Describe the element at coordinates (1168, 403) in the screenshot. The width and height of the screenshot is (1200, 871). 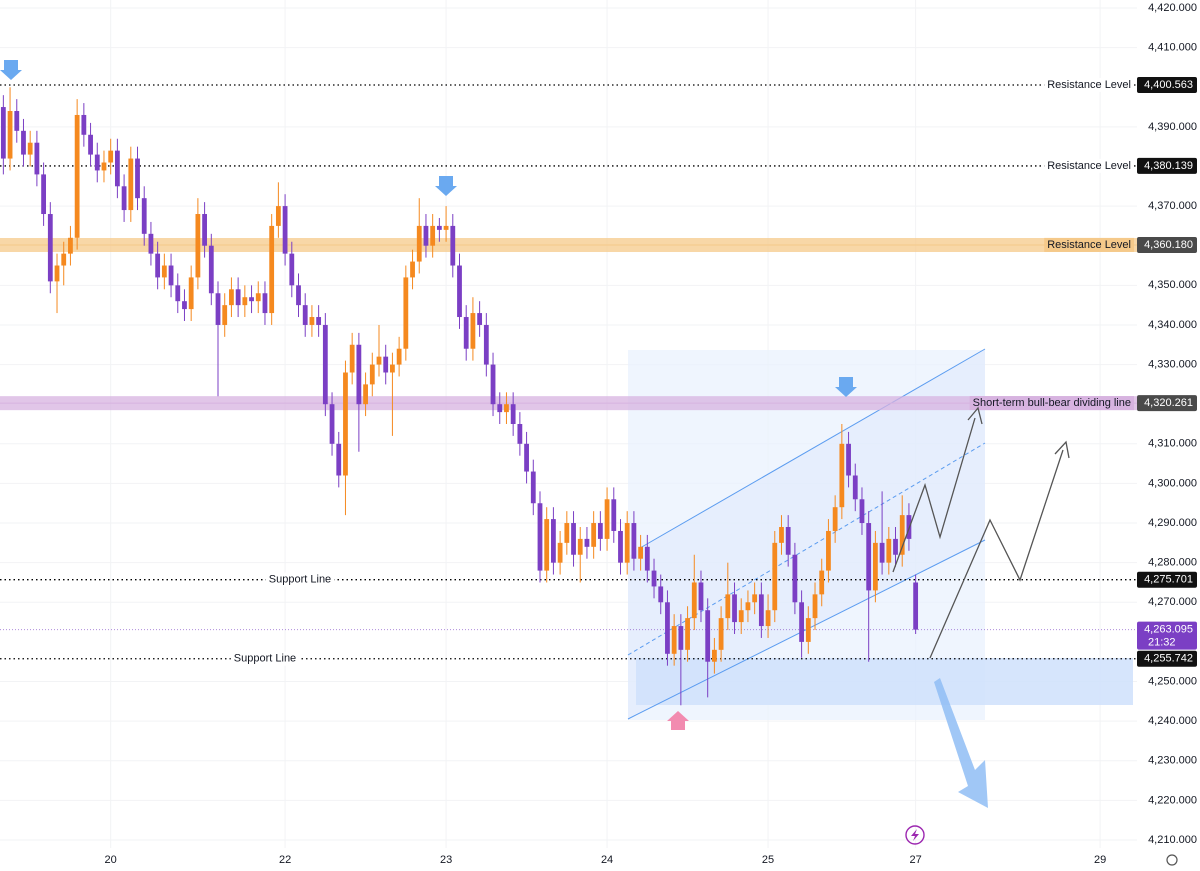
I see `price-tag-label: 4,320.261` at that location.